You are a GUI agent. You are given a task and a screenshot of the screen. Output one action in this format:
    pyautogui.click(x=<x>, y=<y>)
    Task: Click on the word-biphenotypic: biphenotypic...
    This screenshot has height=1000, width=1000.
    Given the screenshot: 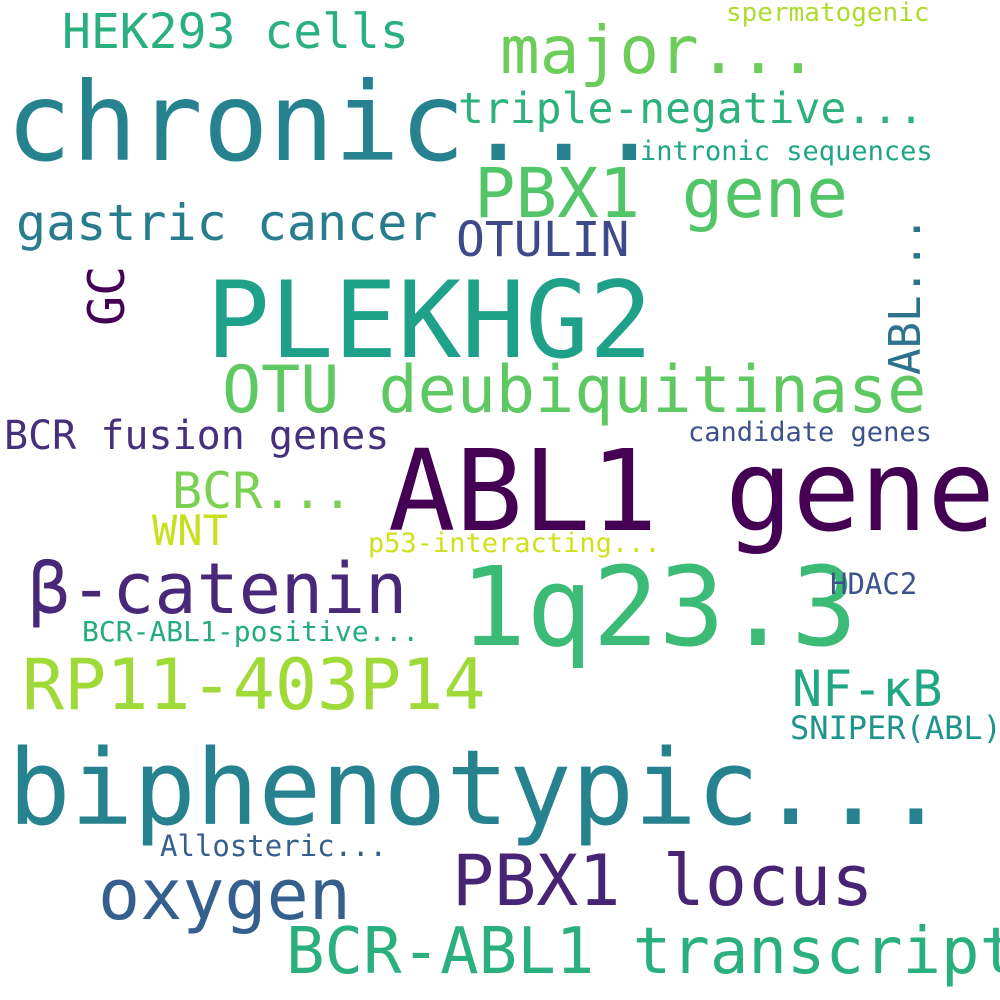 What is the action you would take?
    pyautogui.click(x=478, y=788)
    